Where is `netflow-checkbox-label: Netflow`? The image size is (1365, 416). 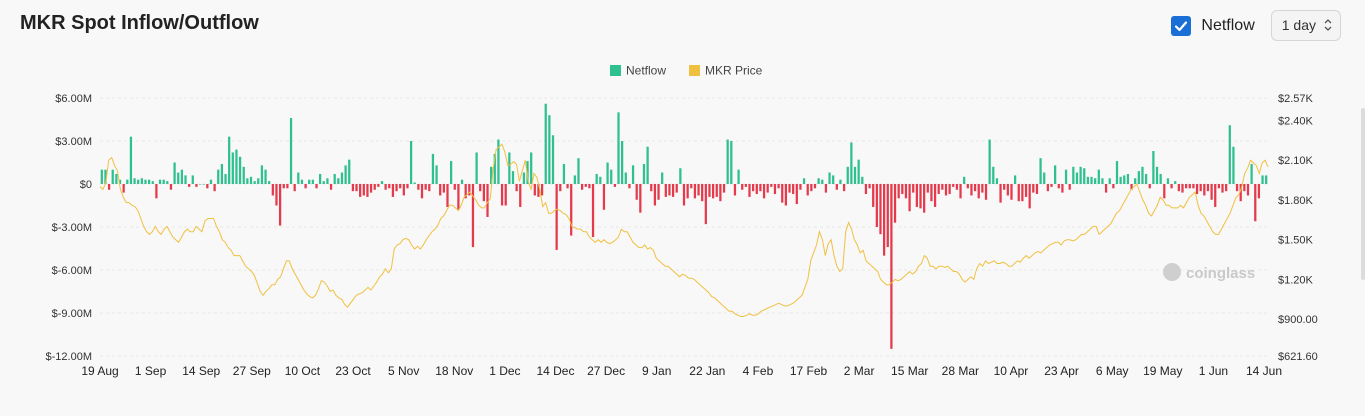
netflow-checkbox-label: Netflow is located at coordinates (1228, 25).